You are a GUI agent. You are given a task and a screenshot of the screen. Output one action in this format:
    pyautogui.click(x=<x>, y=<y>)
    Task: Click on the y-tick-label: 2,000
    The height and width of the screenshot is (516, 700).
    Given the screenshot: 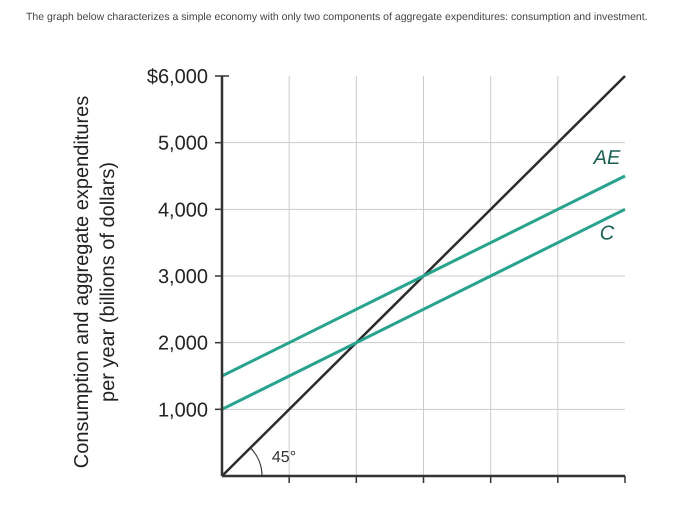 What is the action you would take?
    pyautogui.click(x=183, y=343)
    